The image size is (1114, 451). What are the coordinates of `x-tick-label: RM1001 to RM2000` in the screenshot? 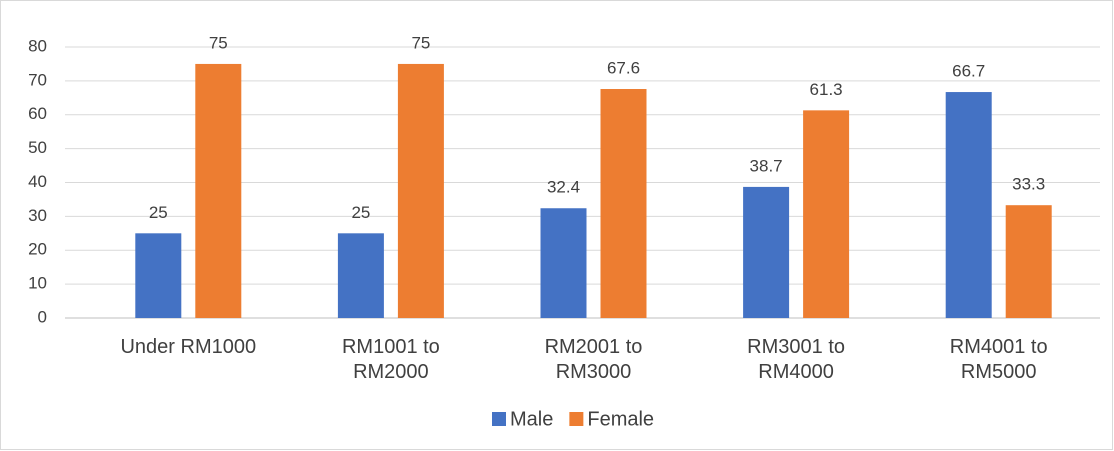 It's located at (390, 359).